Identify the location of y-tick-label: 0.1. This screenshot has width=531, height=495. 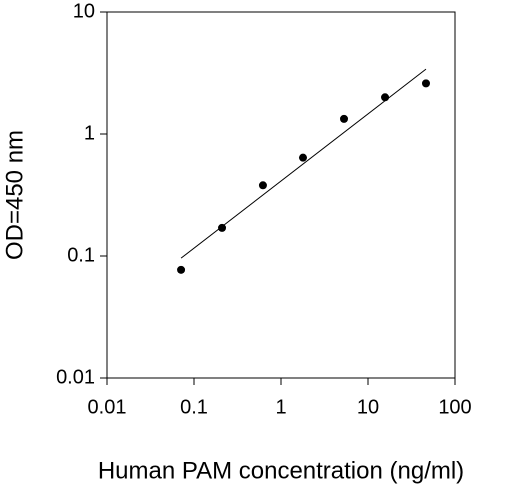
(81, 255).